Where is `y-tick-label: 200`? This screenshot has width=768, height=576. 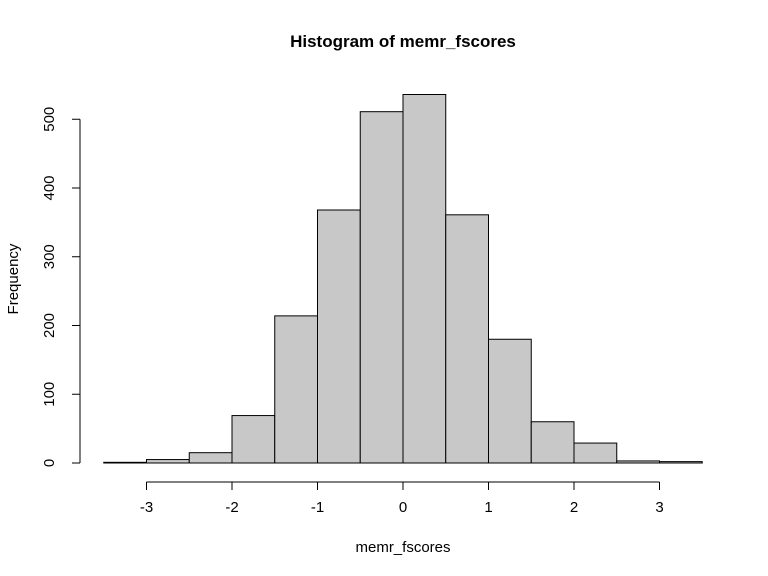 y-tick-label: 200 is located at coordinates (49, 325).